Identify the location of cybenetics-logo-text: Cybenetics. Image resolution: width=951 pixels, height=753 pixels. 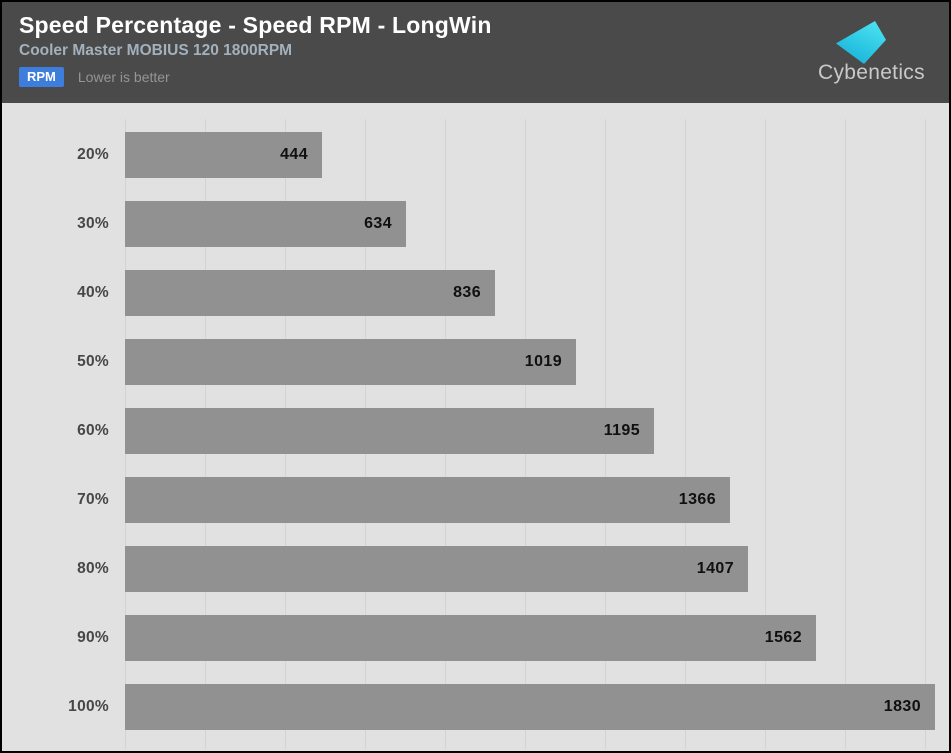
(871, 72).